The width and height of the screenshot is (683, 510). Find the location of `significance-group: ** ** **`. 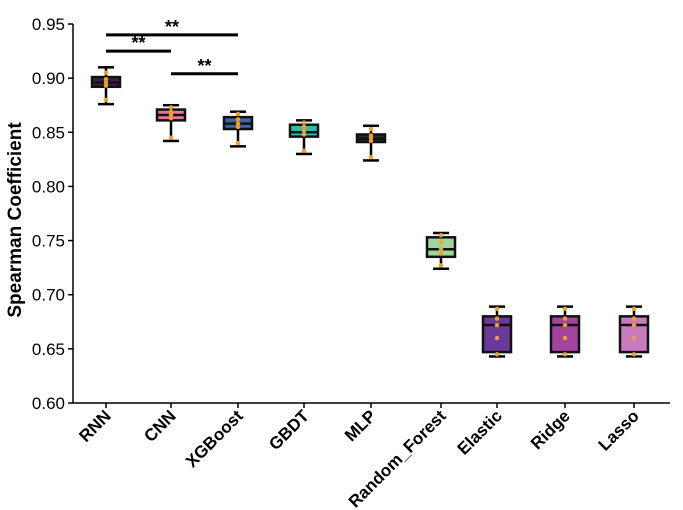

significance-group: ** ** ** is located at coordinates (172, 46).